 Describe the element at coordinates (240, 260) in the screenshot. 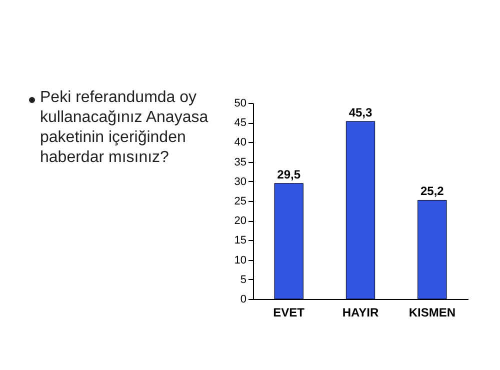

I see `y-tick-label: 10` at that location.